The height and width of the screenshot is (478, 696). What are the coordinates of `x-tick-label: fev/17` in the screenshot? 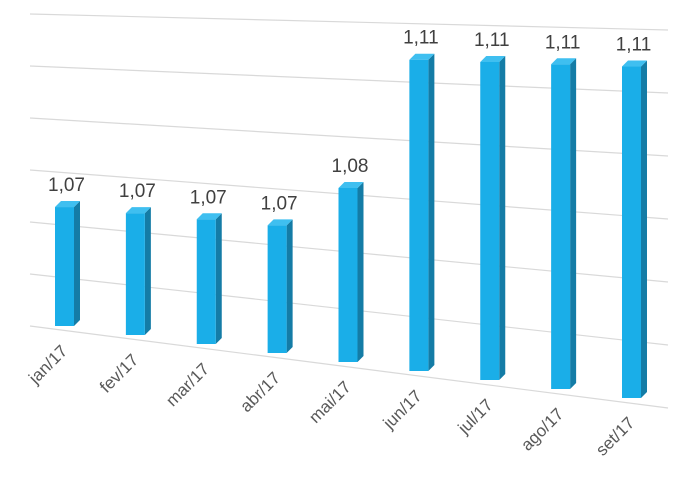 It's located at (119, 373).